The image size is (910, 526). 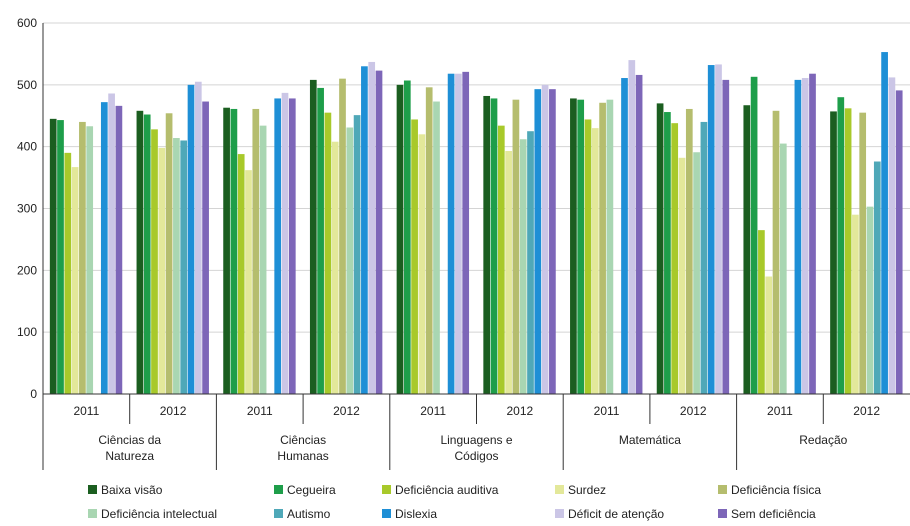 What do you see at coordinates (616, 514) in the screenshot?
I see `legend-label: Déficit de atenção` at bounding box center [616, 514].